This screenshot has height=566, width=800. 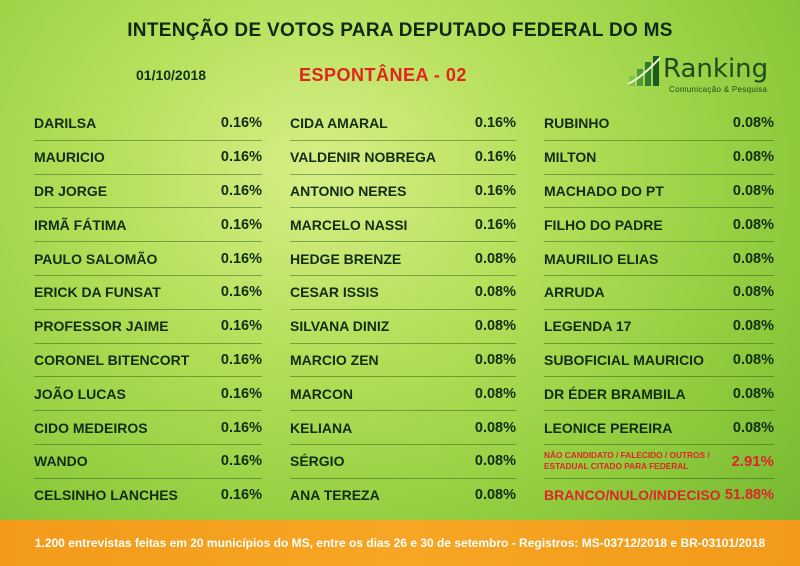 I want to click on candidate-row: CESAR ISSIS 0.08%, so click(x=403, y=291).